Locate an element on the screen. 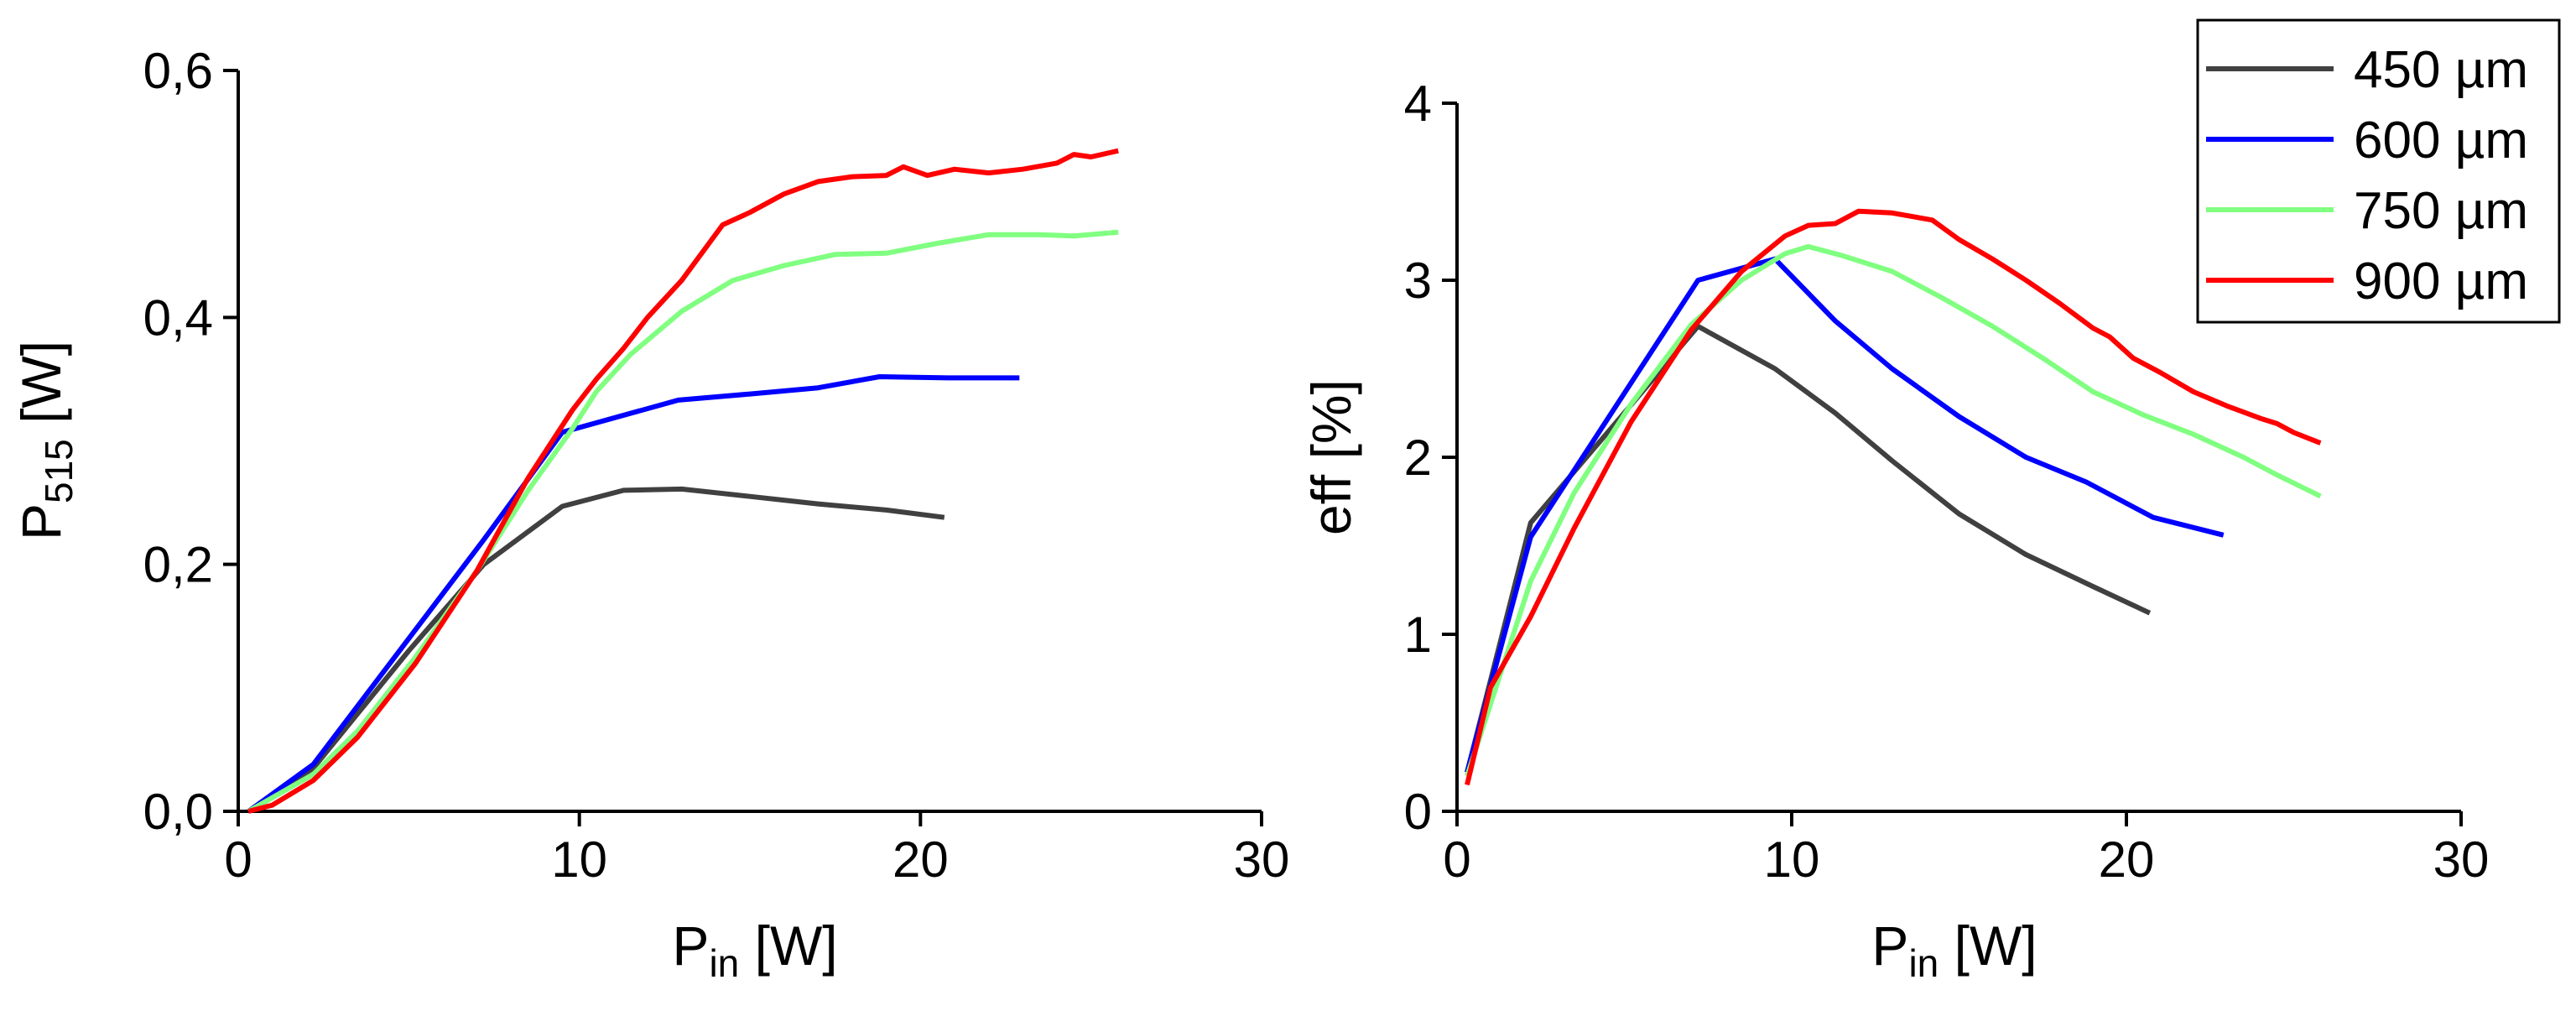  axis-label-part: eff [%] is located at coordinates (1331, 457).